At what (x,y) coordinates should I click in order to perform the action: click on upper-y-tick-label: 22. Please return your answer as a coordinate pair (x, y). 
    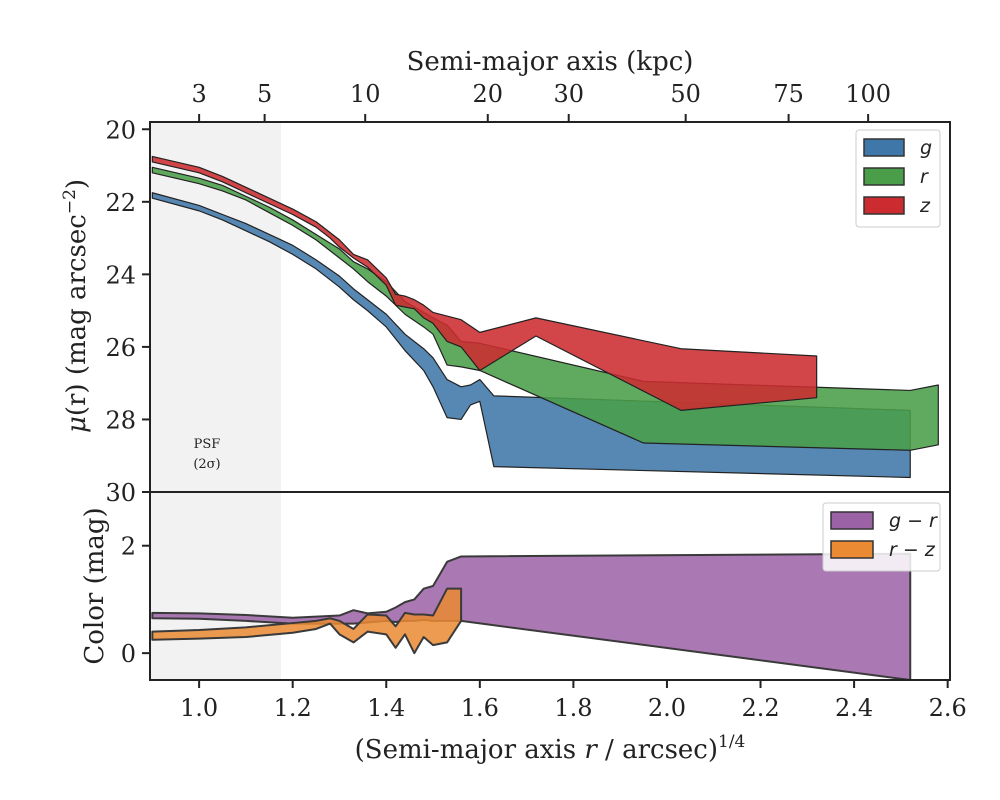
    Looking at the image, I should click on (120, 203).